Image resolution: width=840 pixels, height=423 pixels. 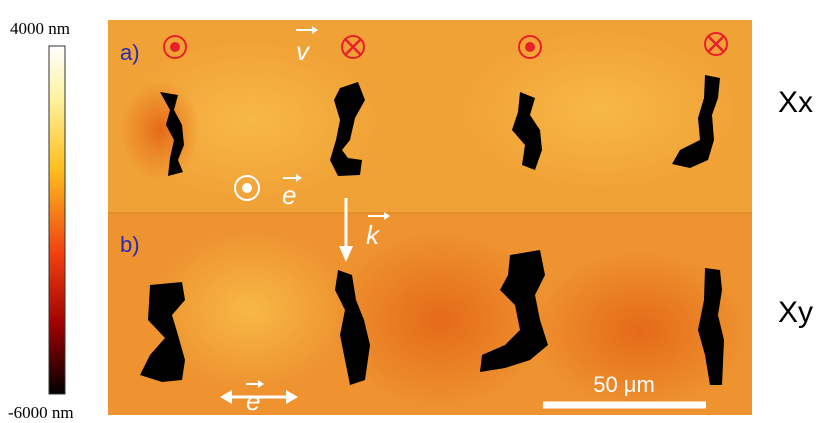 What do you see at coordinates (130, 52) in the screenshot?
I see `panel-label: a)` at bounding box center [130, 52].